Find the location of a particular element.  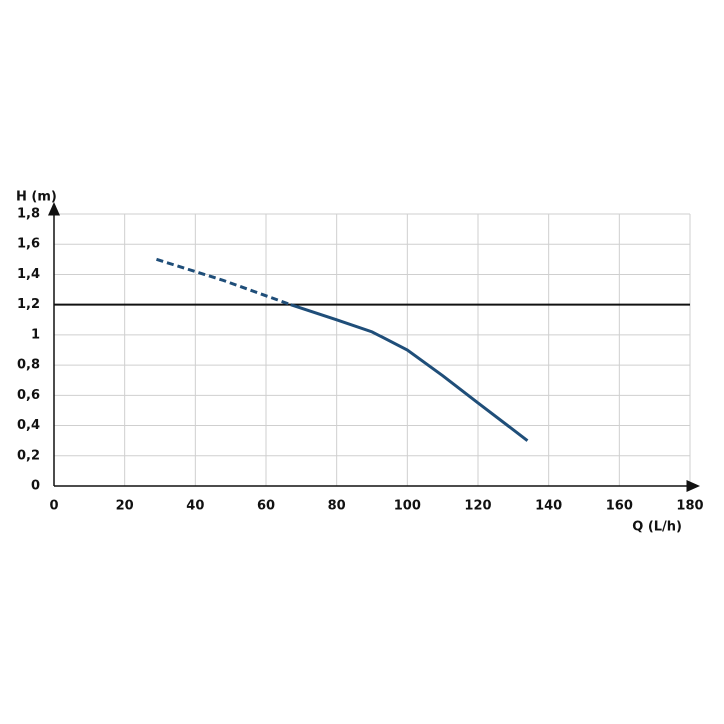

y-tick-label: 1,8 is located at coordinates (28, 214).